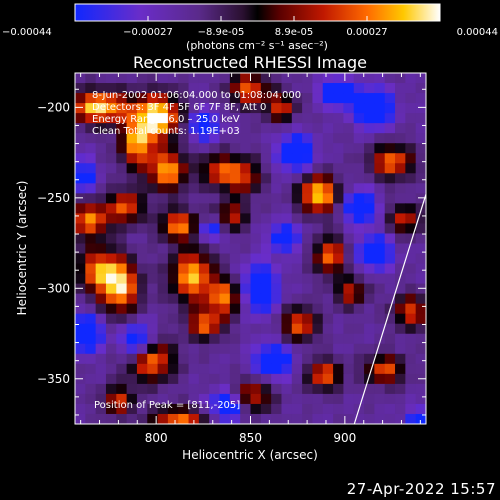  What do you see at coordinates (221, 32) in the screenshot?
I see `colorbar-tick-label: −8.9e-05` at bounding box center [221, 32].